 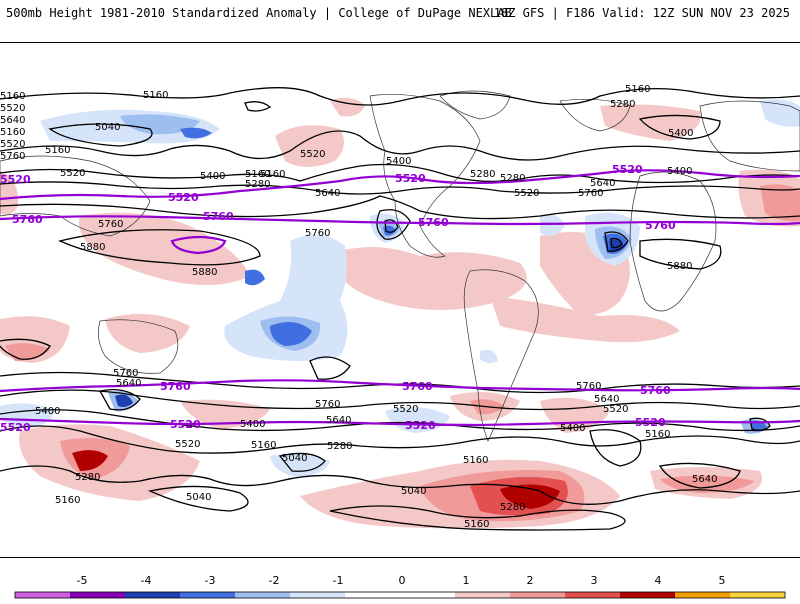 I want to click on colorbar-tick-label: -4, so click(x=146, y=580).